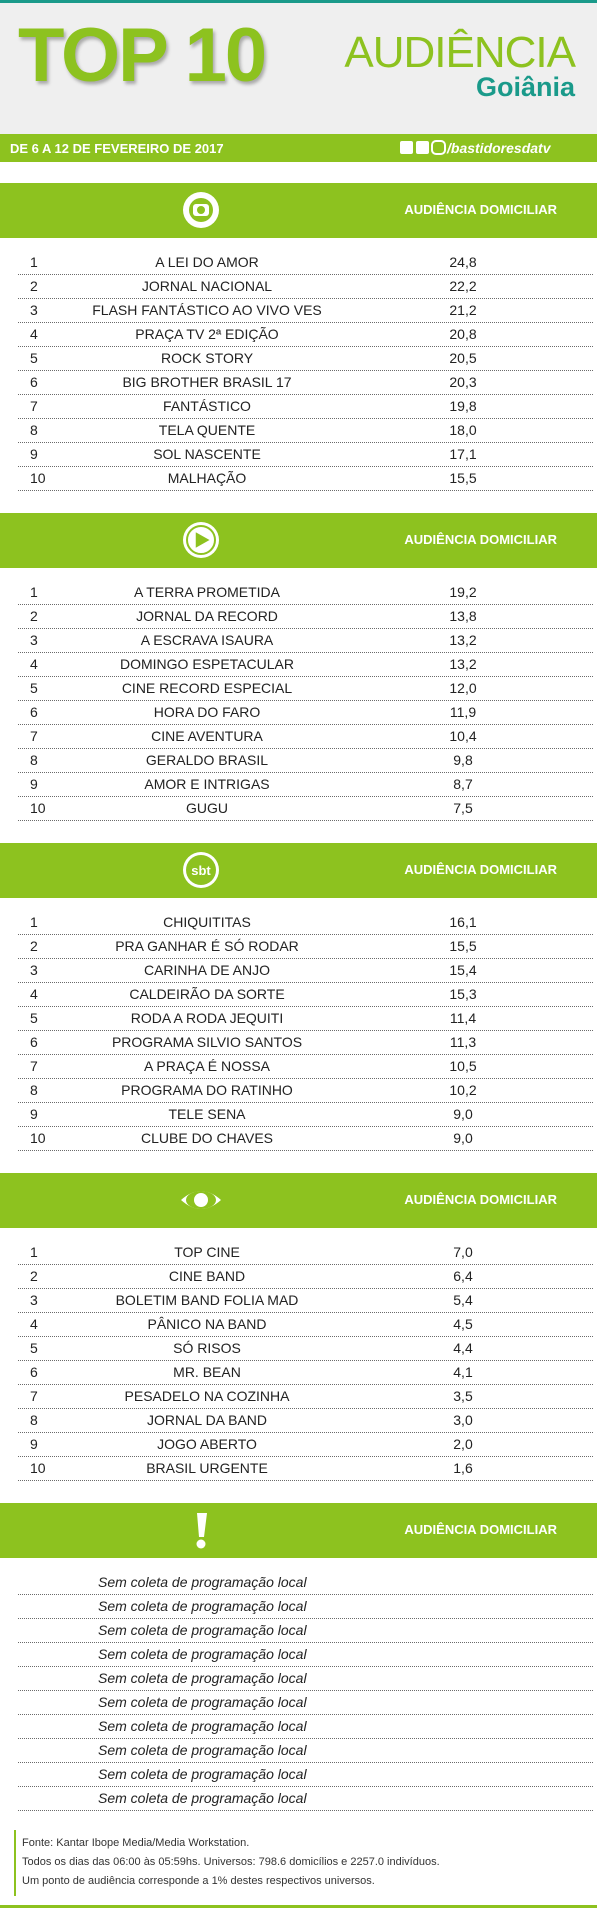  What do you see at coordinates (463, 1420) in the screenshot?
I see `rating: 3,0` at bounding box center [463, 1420].